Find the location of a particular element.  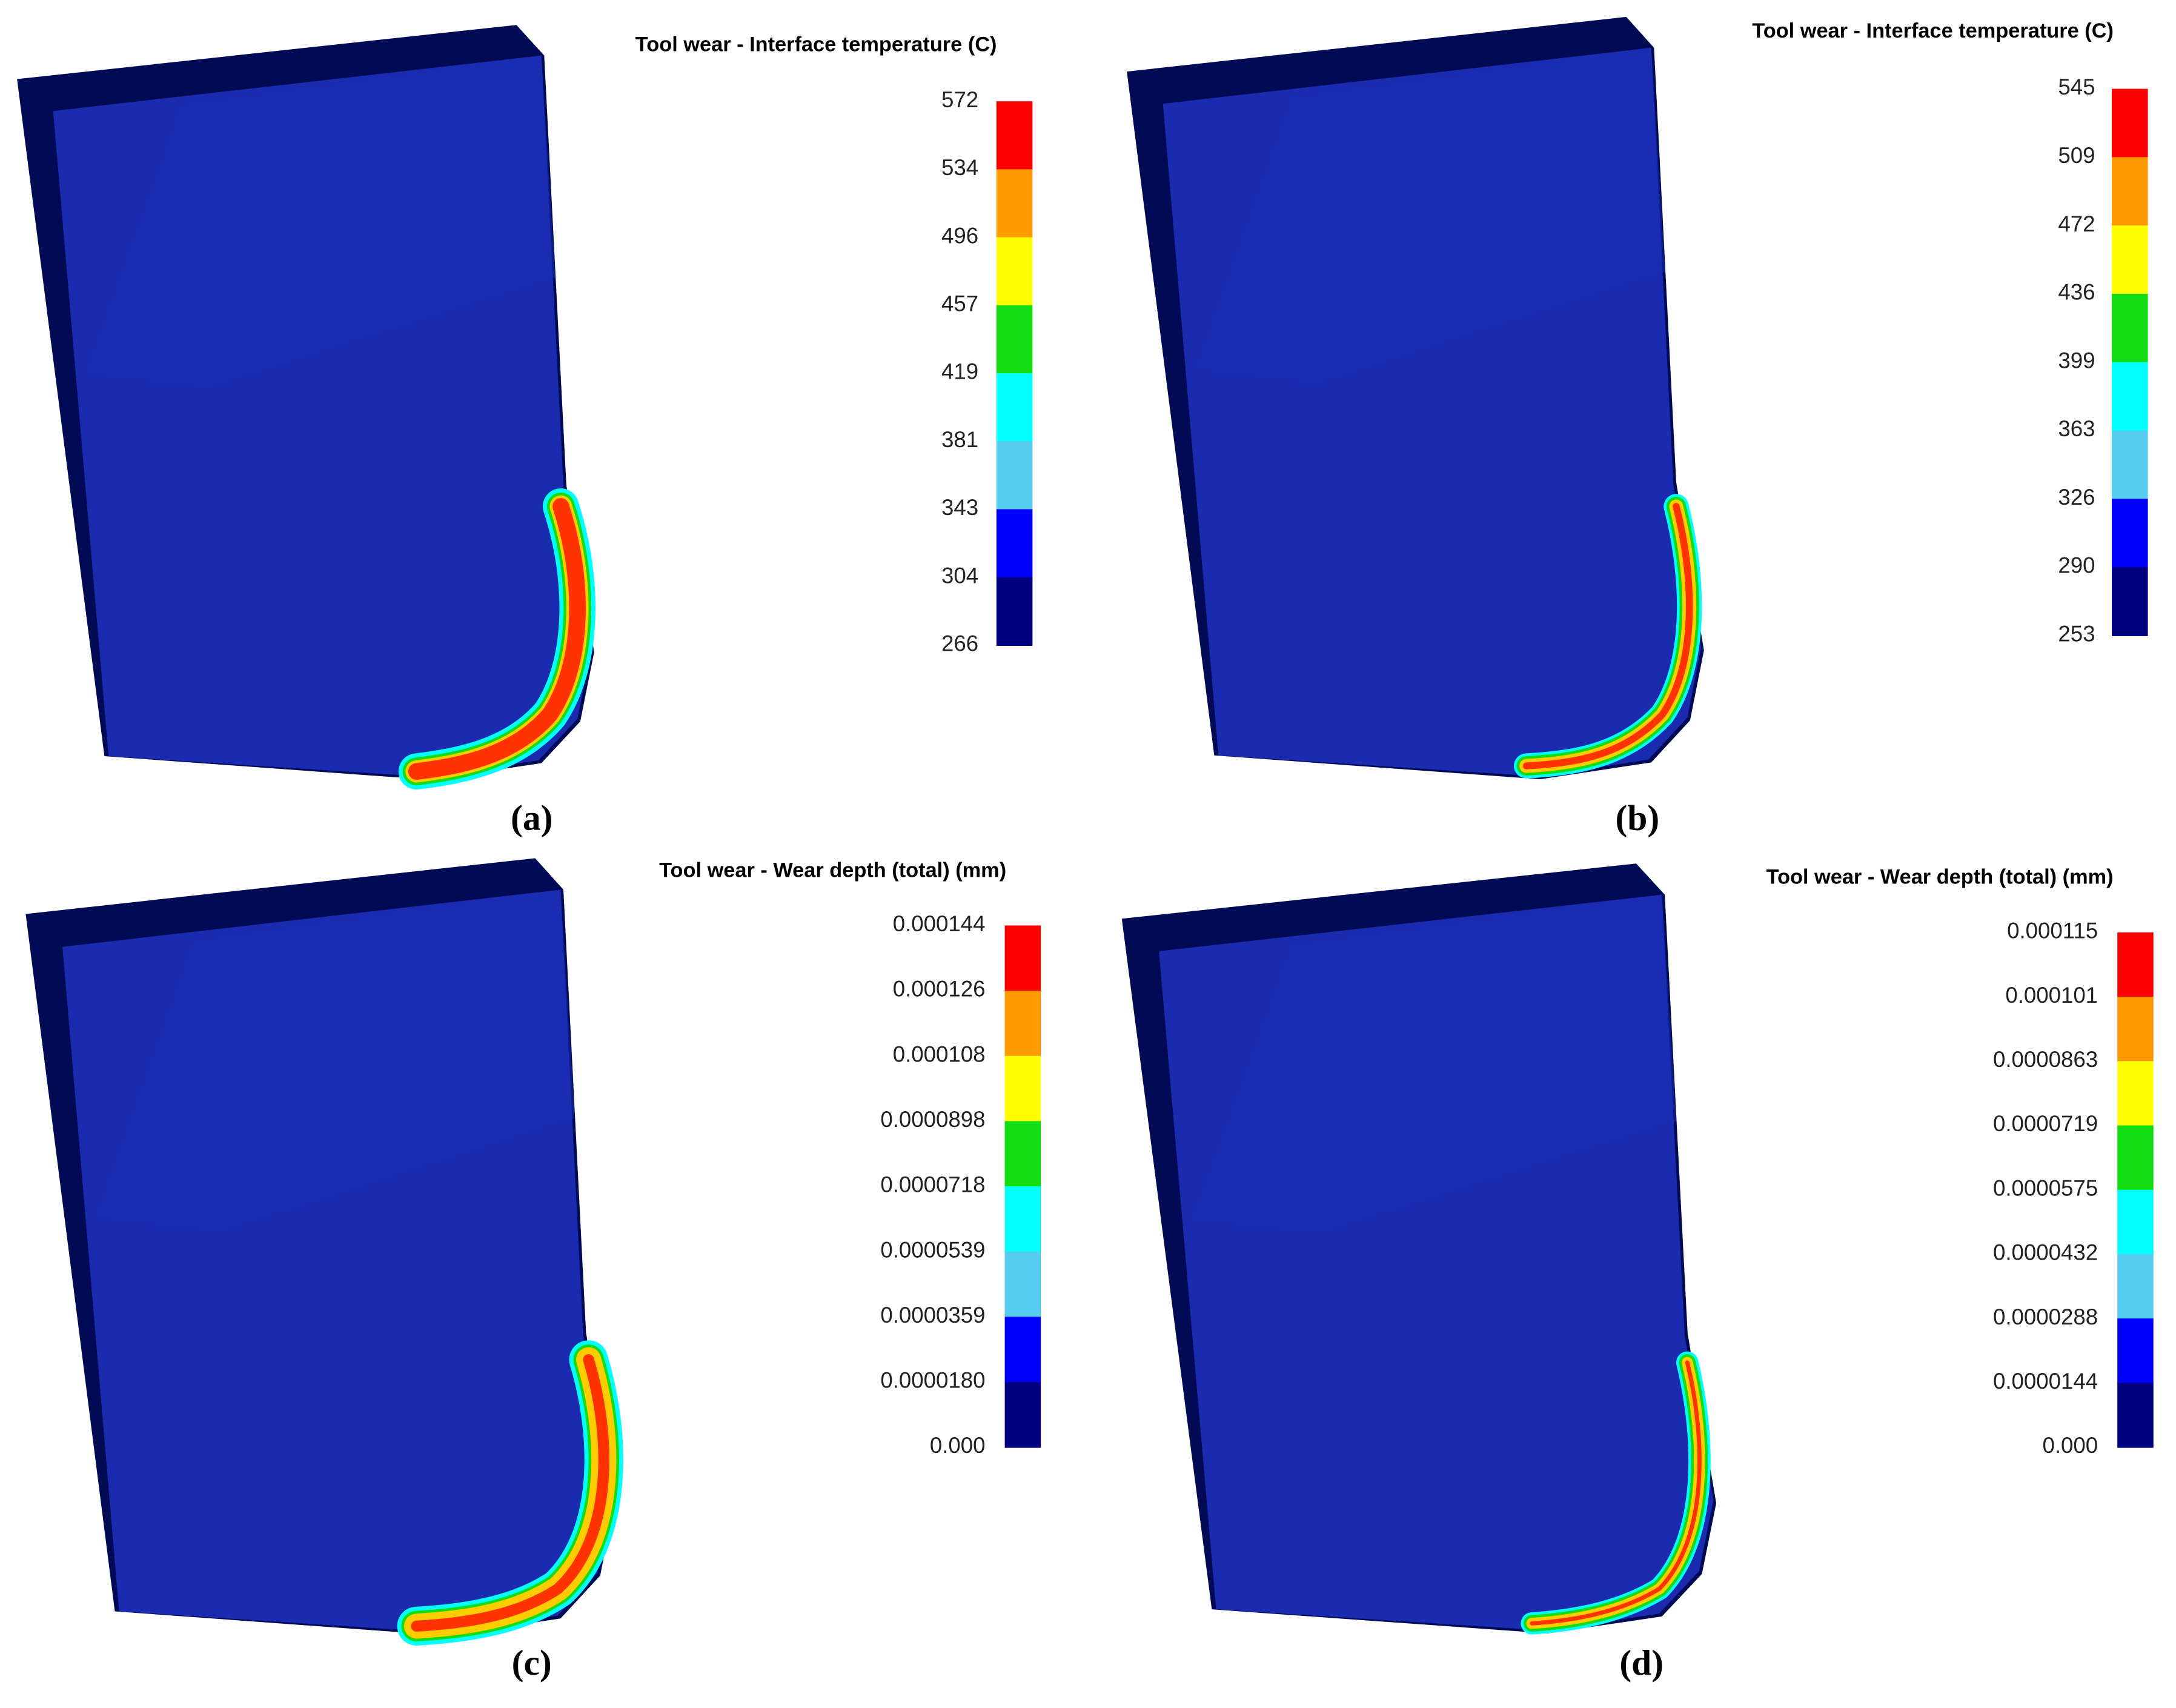

colorbar-label: 363 is located at coordinates (2076, 428).